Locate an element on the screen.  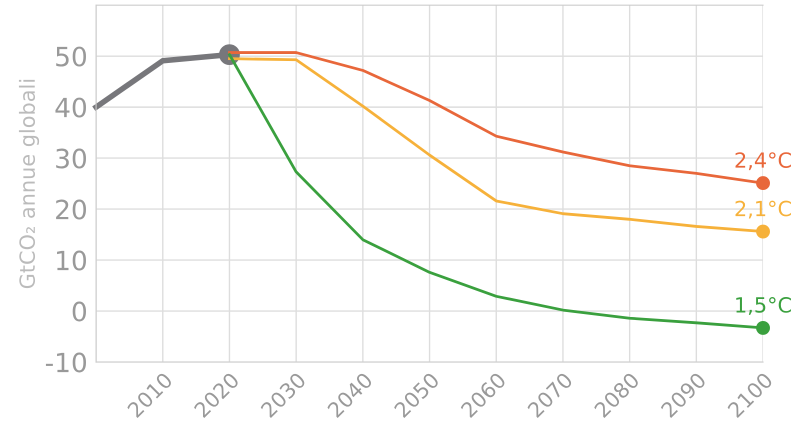
y-tick-label: 50 is located at coordinates (71, 56).